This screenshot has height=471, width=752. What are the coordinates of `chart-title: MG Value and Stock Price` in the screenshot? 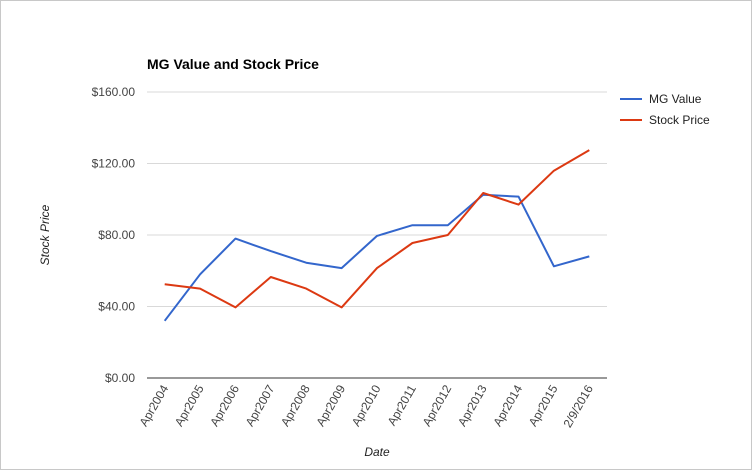 It's located at (233, 64).